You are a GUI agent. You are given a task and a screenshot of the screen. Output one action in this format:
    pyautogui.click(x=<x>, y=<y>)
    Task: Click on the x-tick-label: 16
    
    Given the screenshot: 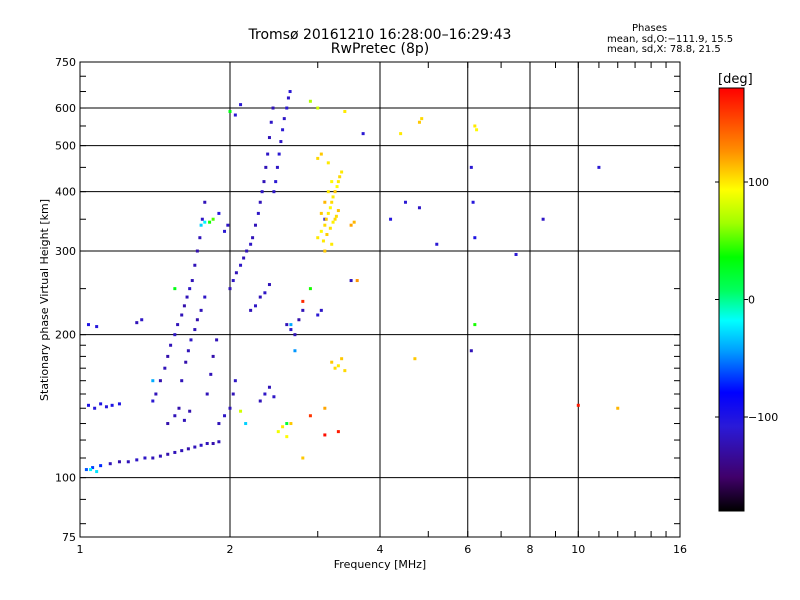 What is the action you would take?
    pyautogui.click(x=680, y=549)
    